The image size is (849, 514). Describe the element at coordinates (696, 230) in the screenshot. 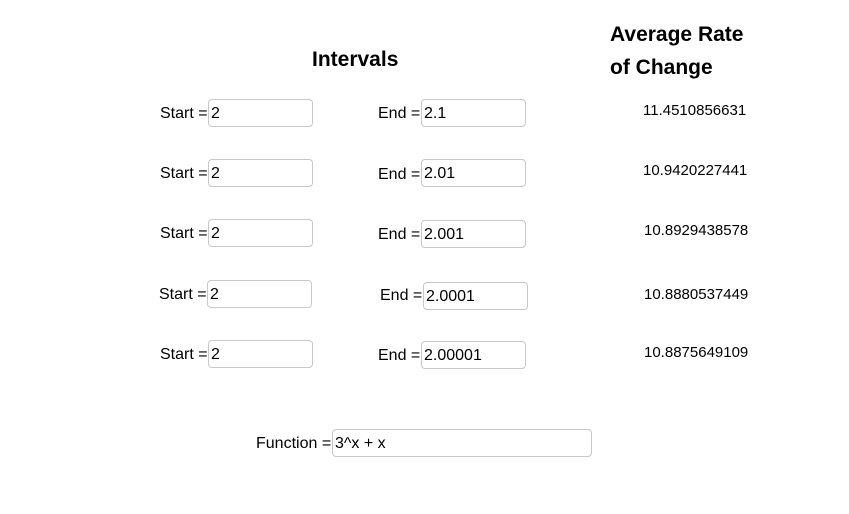

I see `rate-value-3: 10.8929438578` at that location.